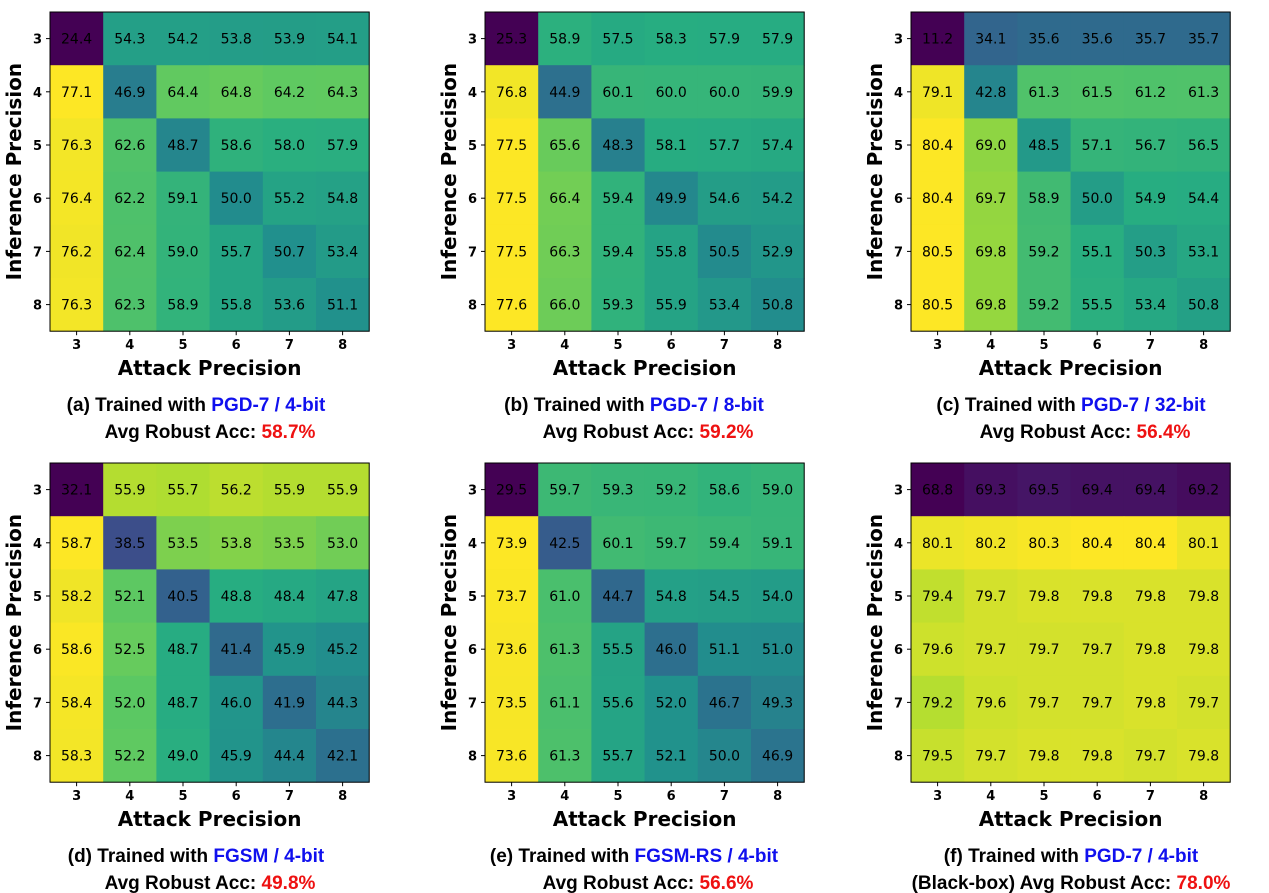  What do you see at coordinates (1203, 146) in the screenshot?
I see `cell-value-label: 56.5` at bounding box center [1203, 146].